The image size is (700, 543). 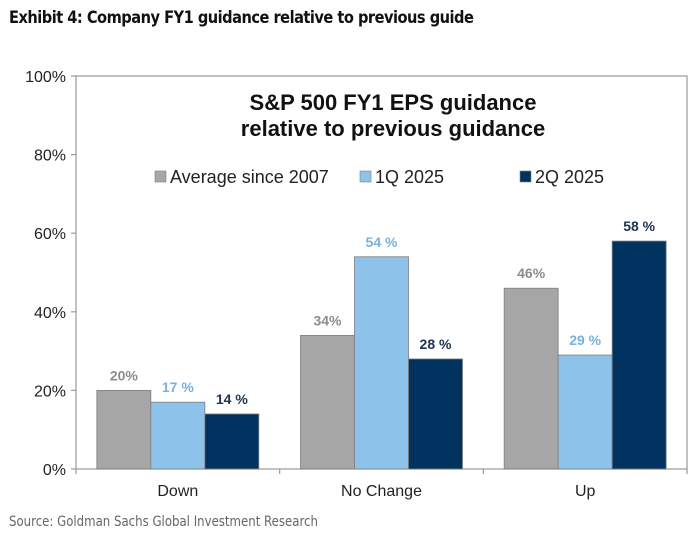 What do you see at coordinates (585, 340) in the screenshot?
I see `data-label: 29 %` at bounding box center [585, 340].